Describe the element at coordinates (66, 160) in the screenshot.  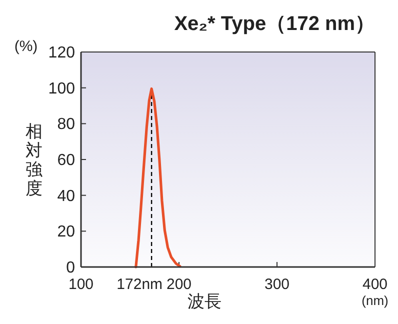
I see `y-tick-label: 60` at that location.